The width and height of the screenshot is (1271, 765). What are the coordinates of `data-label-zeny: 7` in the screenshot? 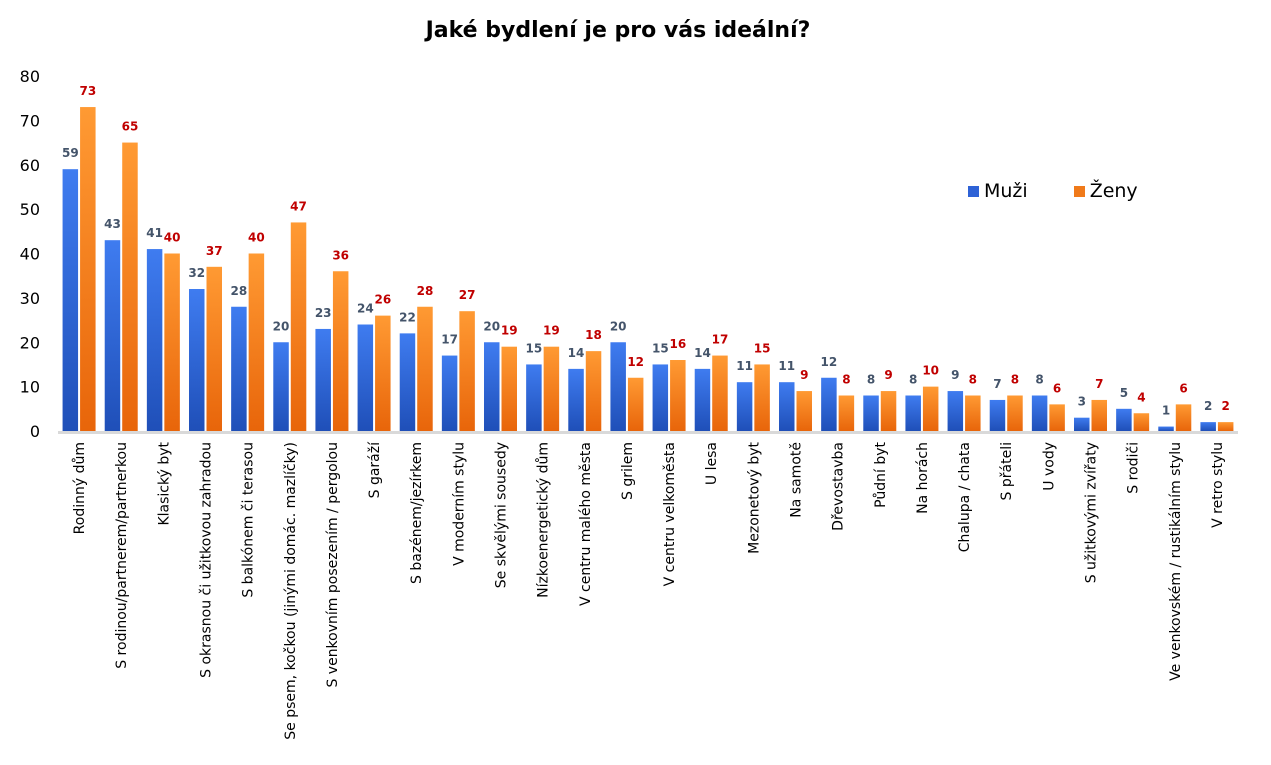 It's located at (1099, 384).